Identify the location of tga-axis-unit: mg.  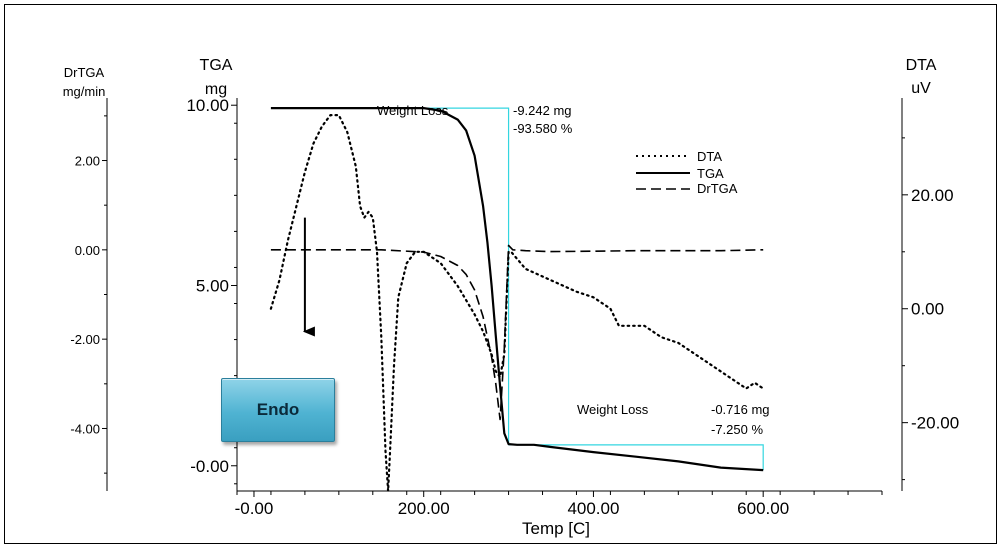
(216, 89).